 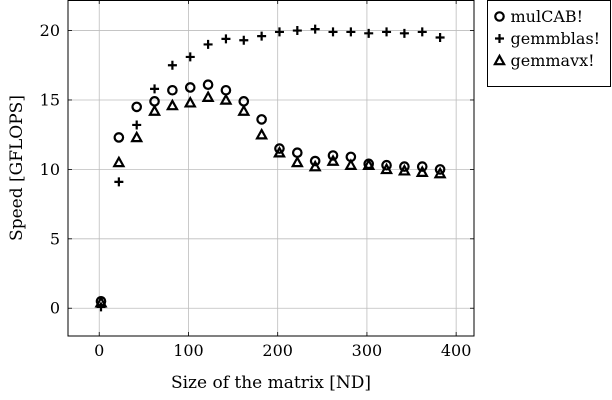 What do you see at coordinates (553, 60) in the screenshot?
I see `legend-label: gemmavx!` at bounding box center [553, 60].